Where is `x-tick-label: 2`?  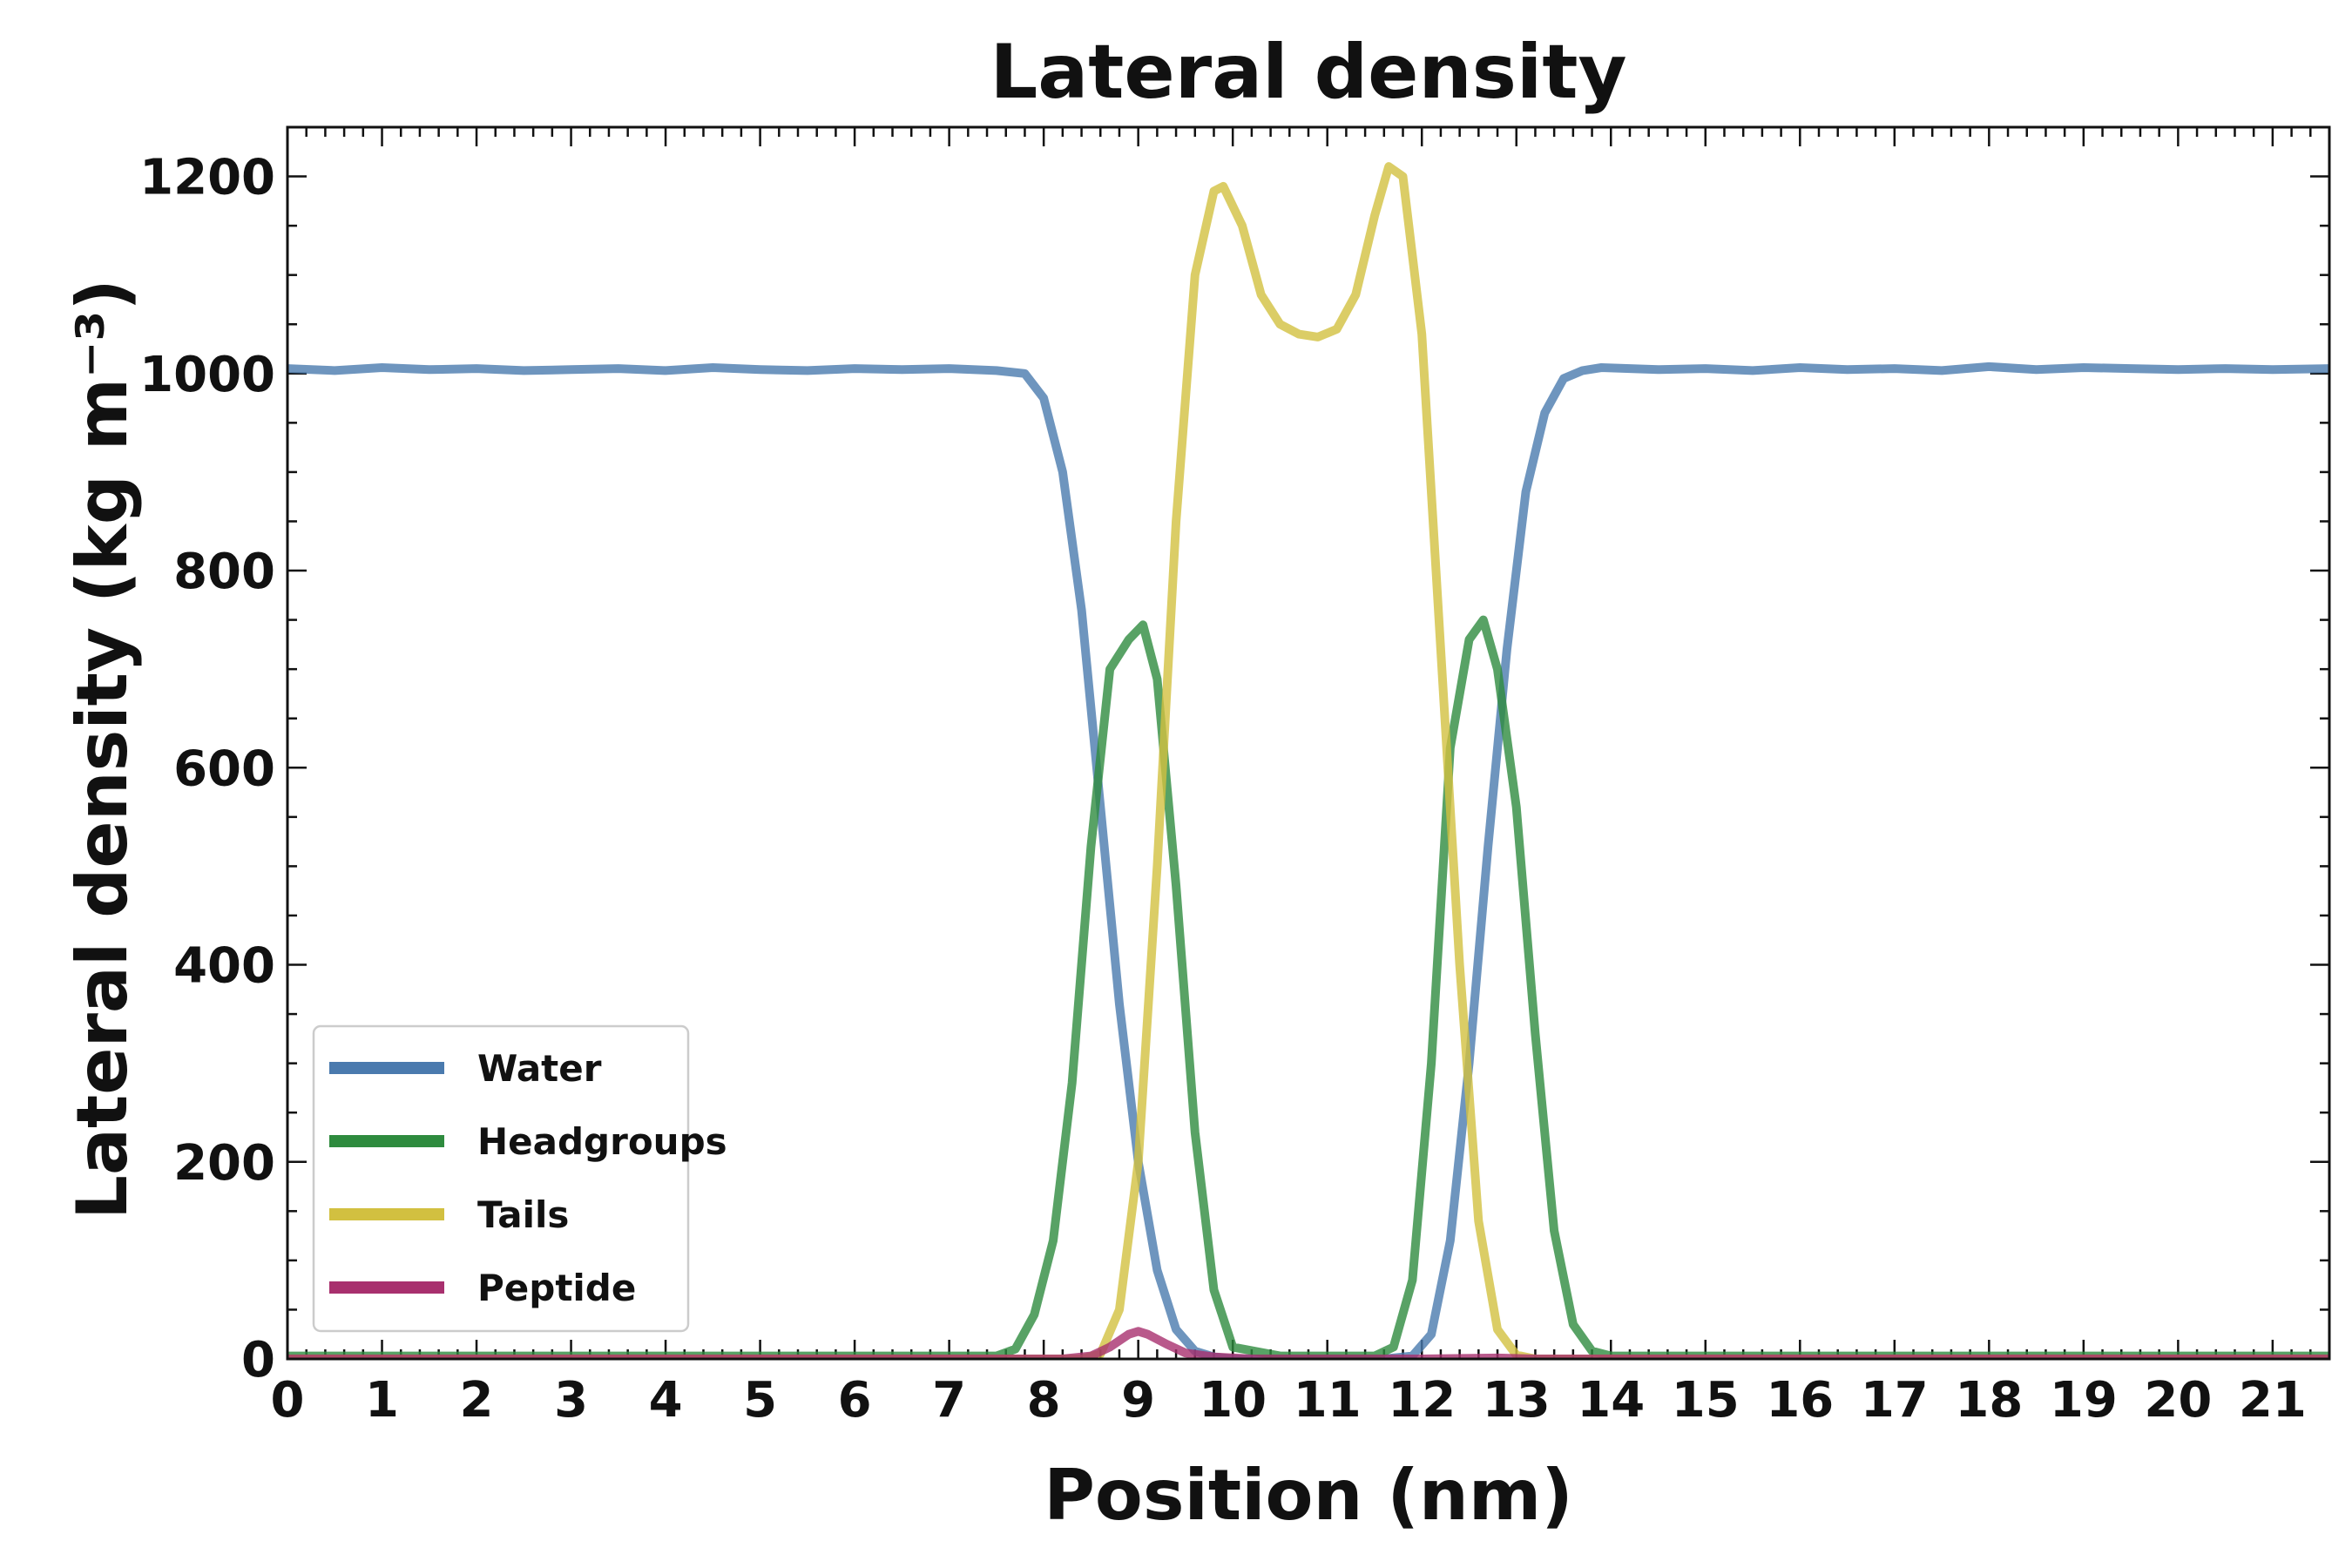
x-tick-label: 2 is located at coordinates (477, 1400).